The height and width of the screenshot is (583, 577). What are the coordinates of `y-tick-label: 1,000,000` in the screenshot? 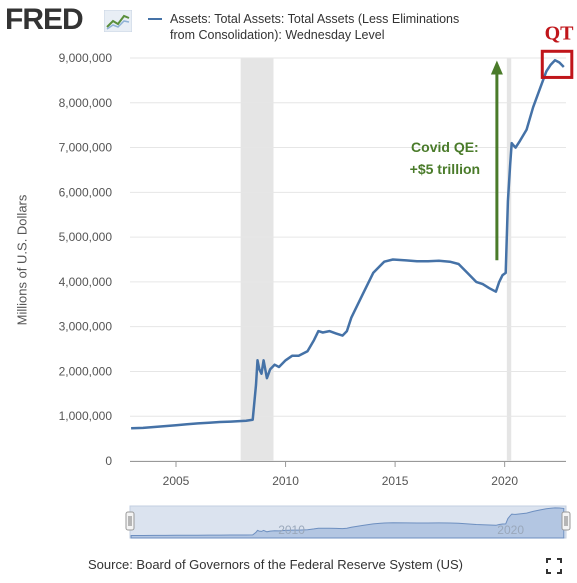 It's located at (86, 416).